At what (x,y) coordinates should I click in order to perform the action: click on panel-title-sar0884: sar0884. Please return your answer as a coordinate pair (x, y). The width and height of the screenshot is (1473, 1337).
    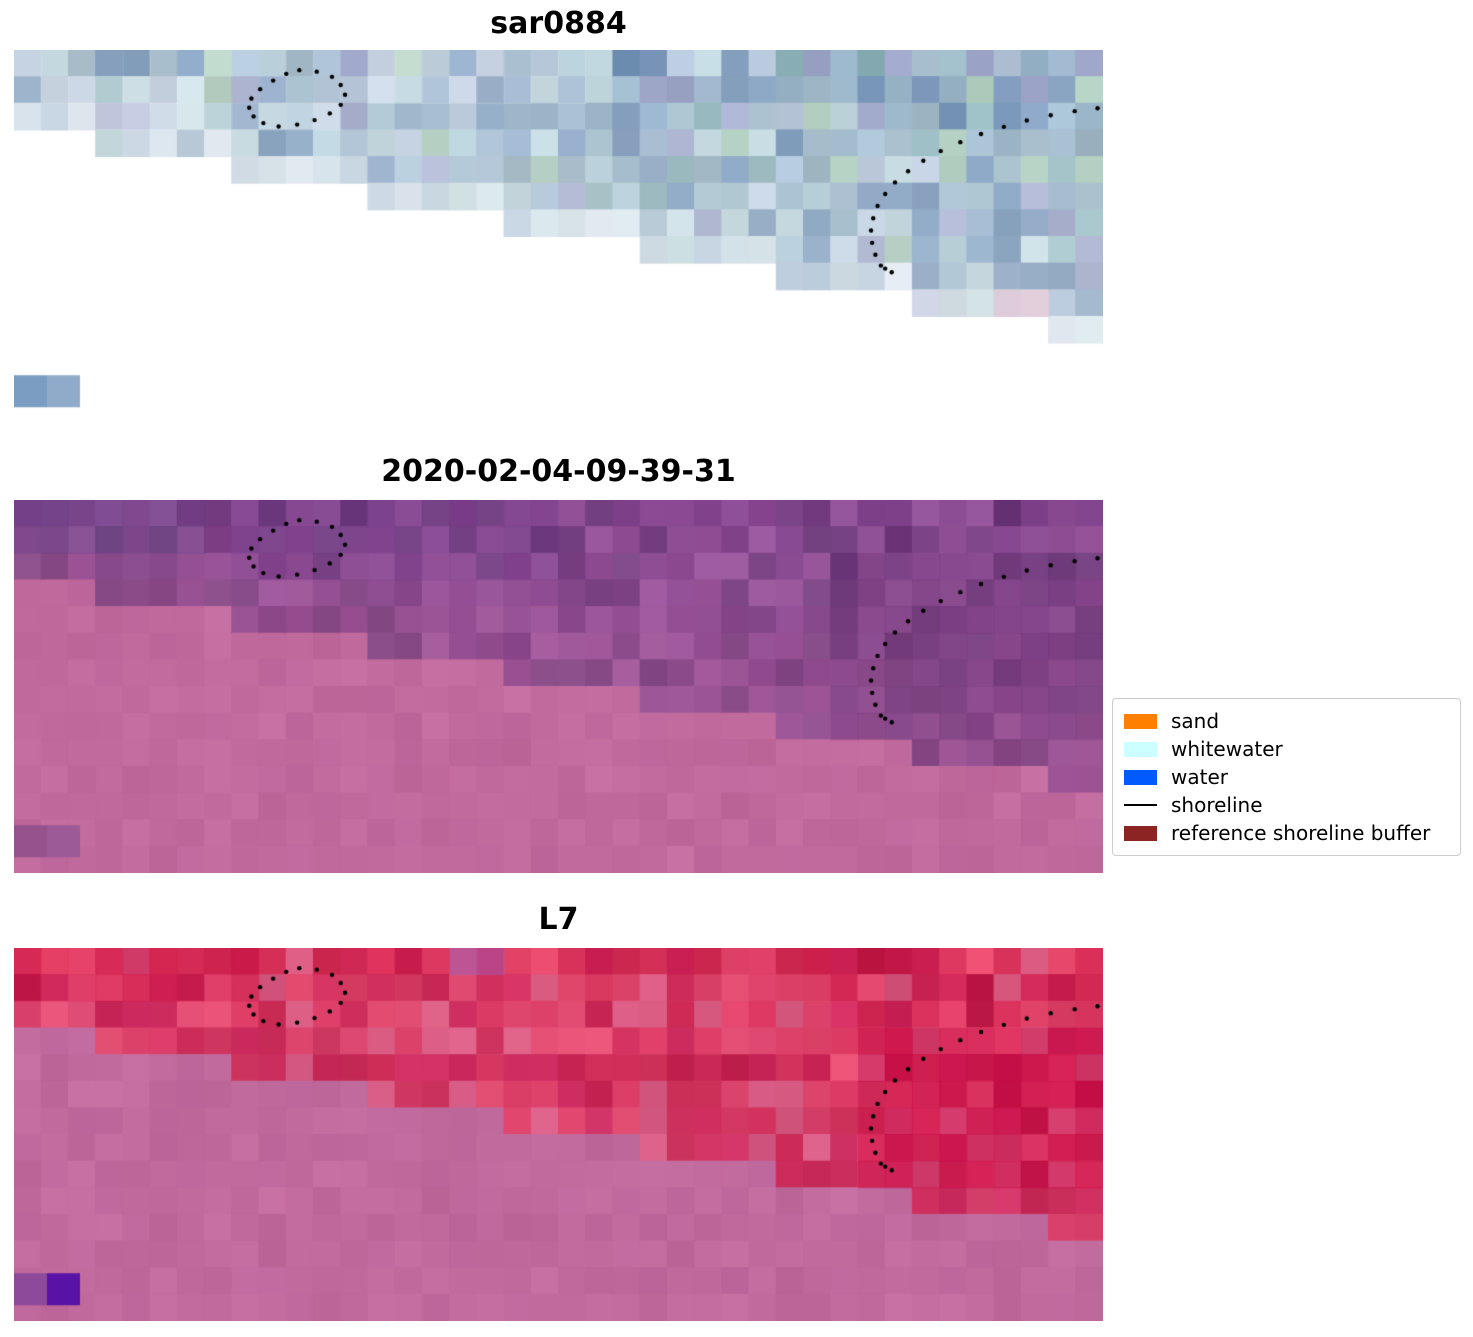
    Looking at the image, I should click on (558, 23).